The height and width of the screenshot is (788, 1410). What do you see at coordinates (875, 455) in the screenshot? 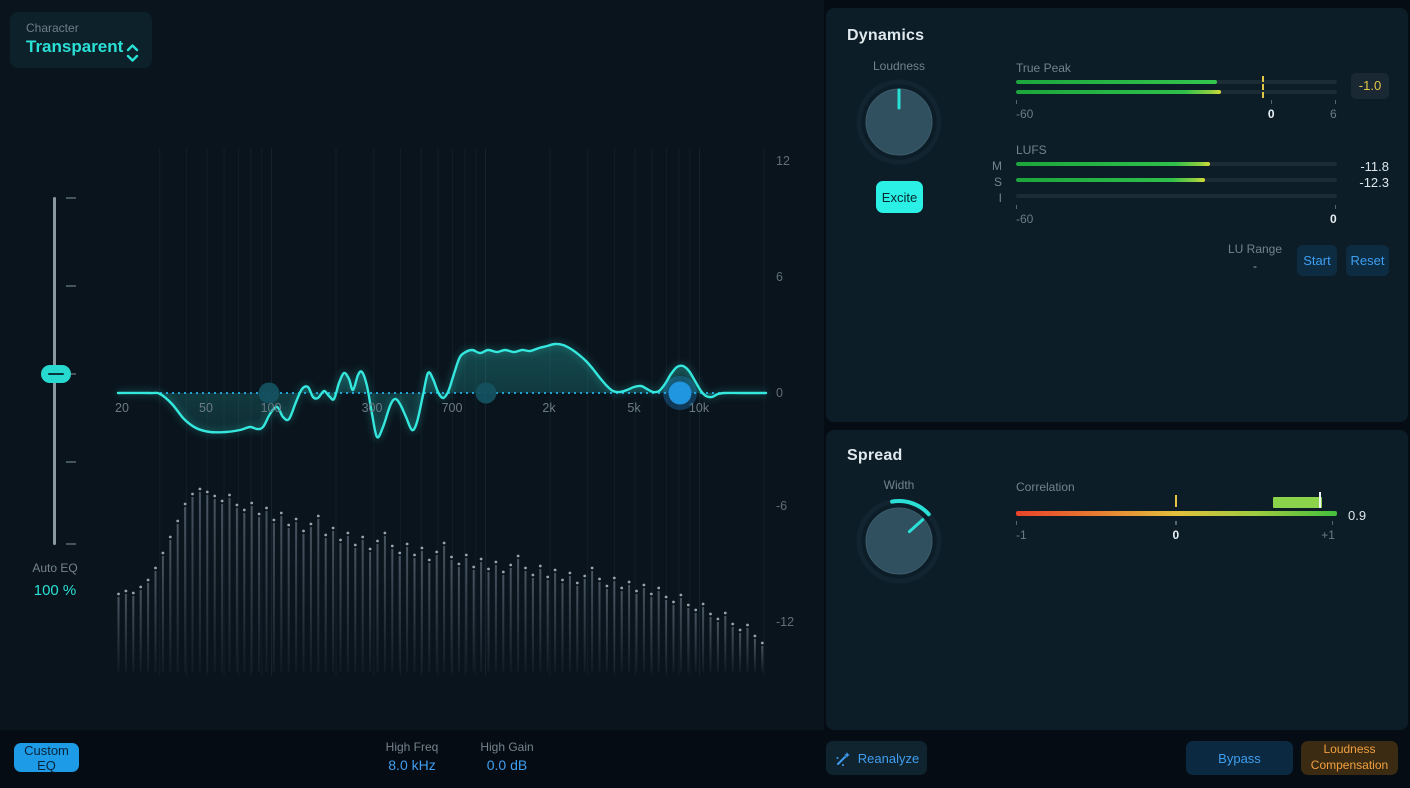
I see `spread-title: Spread` at bounding box center [875, 455].